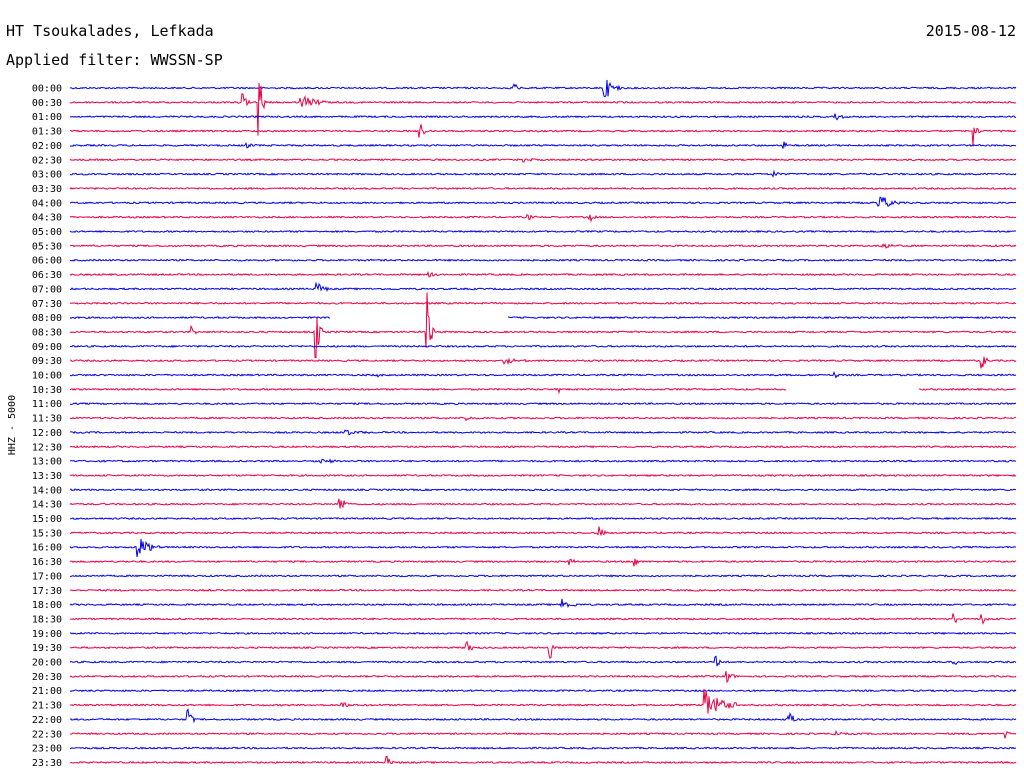 The image size is (1024, 780). I want to click on row-time-label: 13:30, so click(47, 476).